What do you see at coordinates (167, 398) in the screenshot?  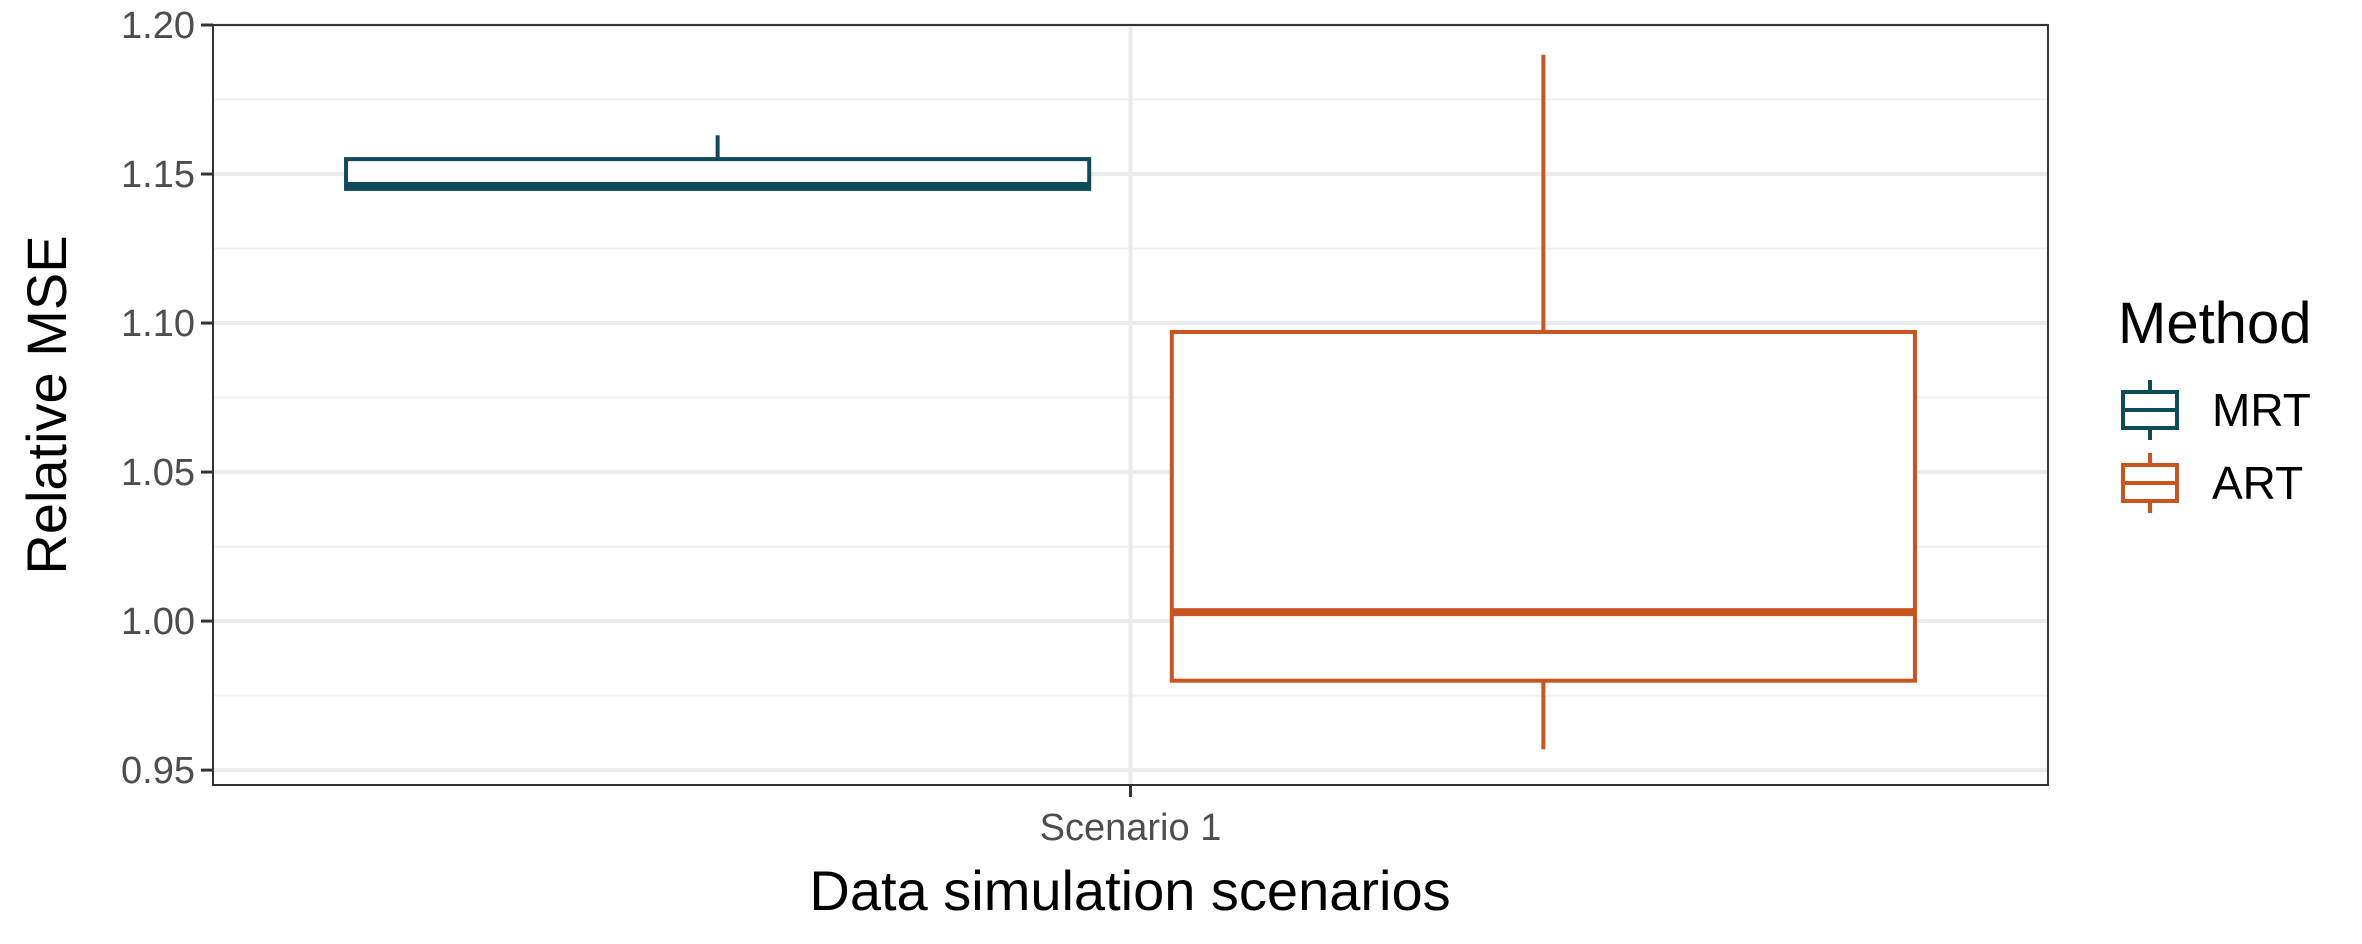 I see `y-axis: 0.95 1.00 1.05 1.10 1.15 1.20` at bounding box center [167, 398].